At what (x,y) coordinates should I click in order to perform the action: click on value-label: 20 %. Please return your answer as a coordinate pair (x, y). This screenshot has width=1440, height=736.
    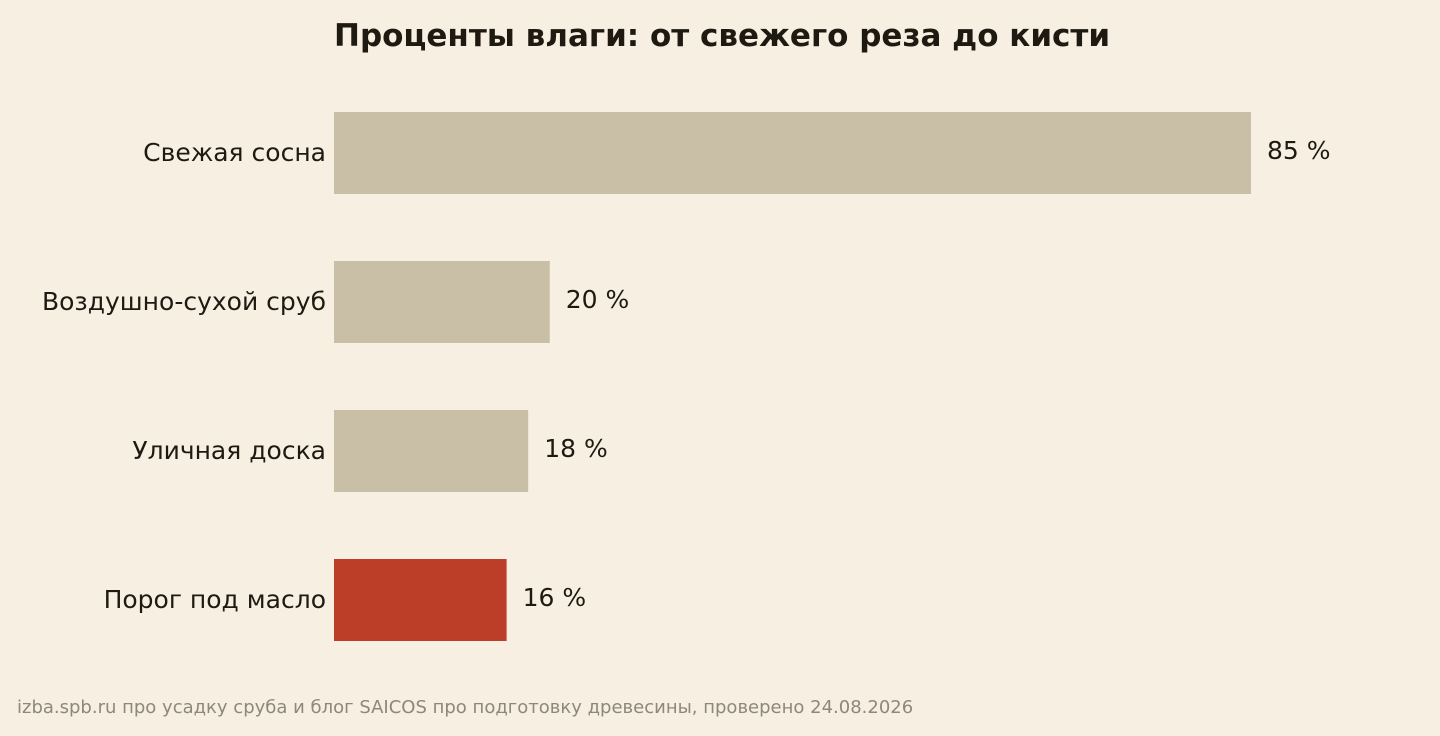
    Looking at the image, I should click on (598, 299).